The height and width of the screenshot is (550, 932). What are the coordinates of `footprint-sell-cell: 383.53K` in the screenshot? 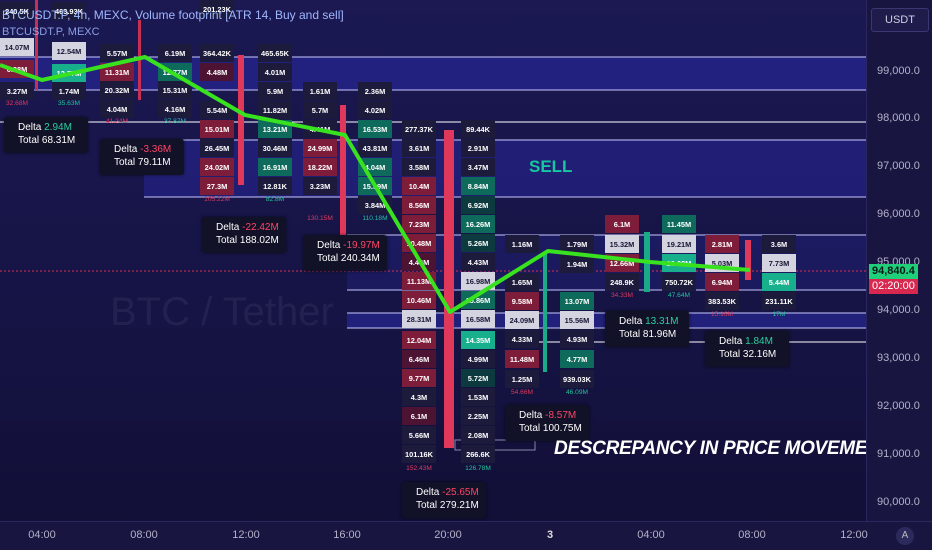 It's located at (722, 301).